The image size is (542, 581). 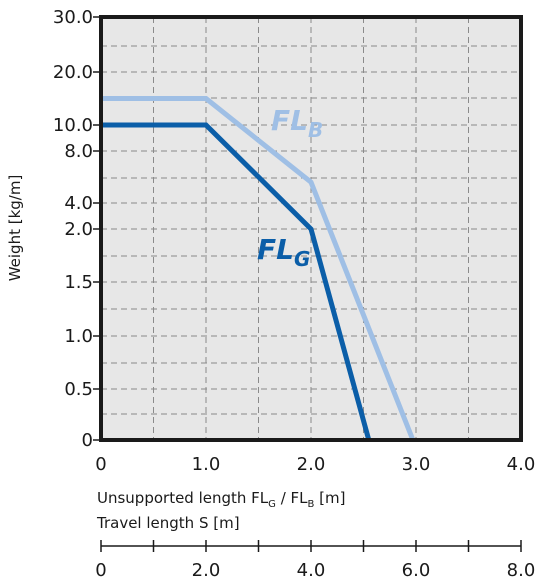 I want to click on series-label-fl-b: FLB, so click(x=297, y=123).